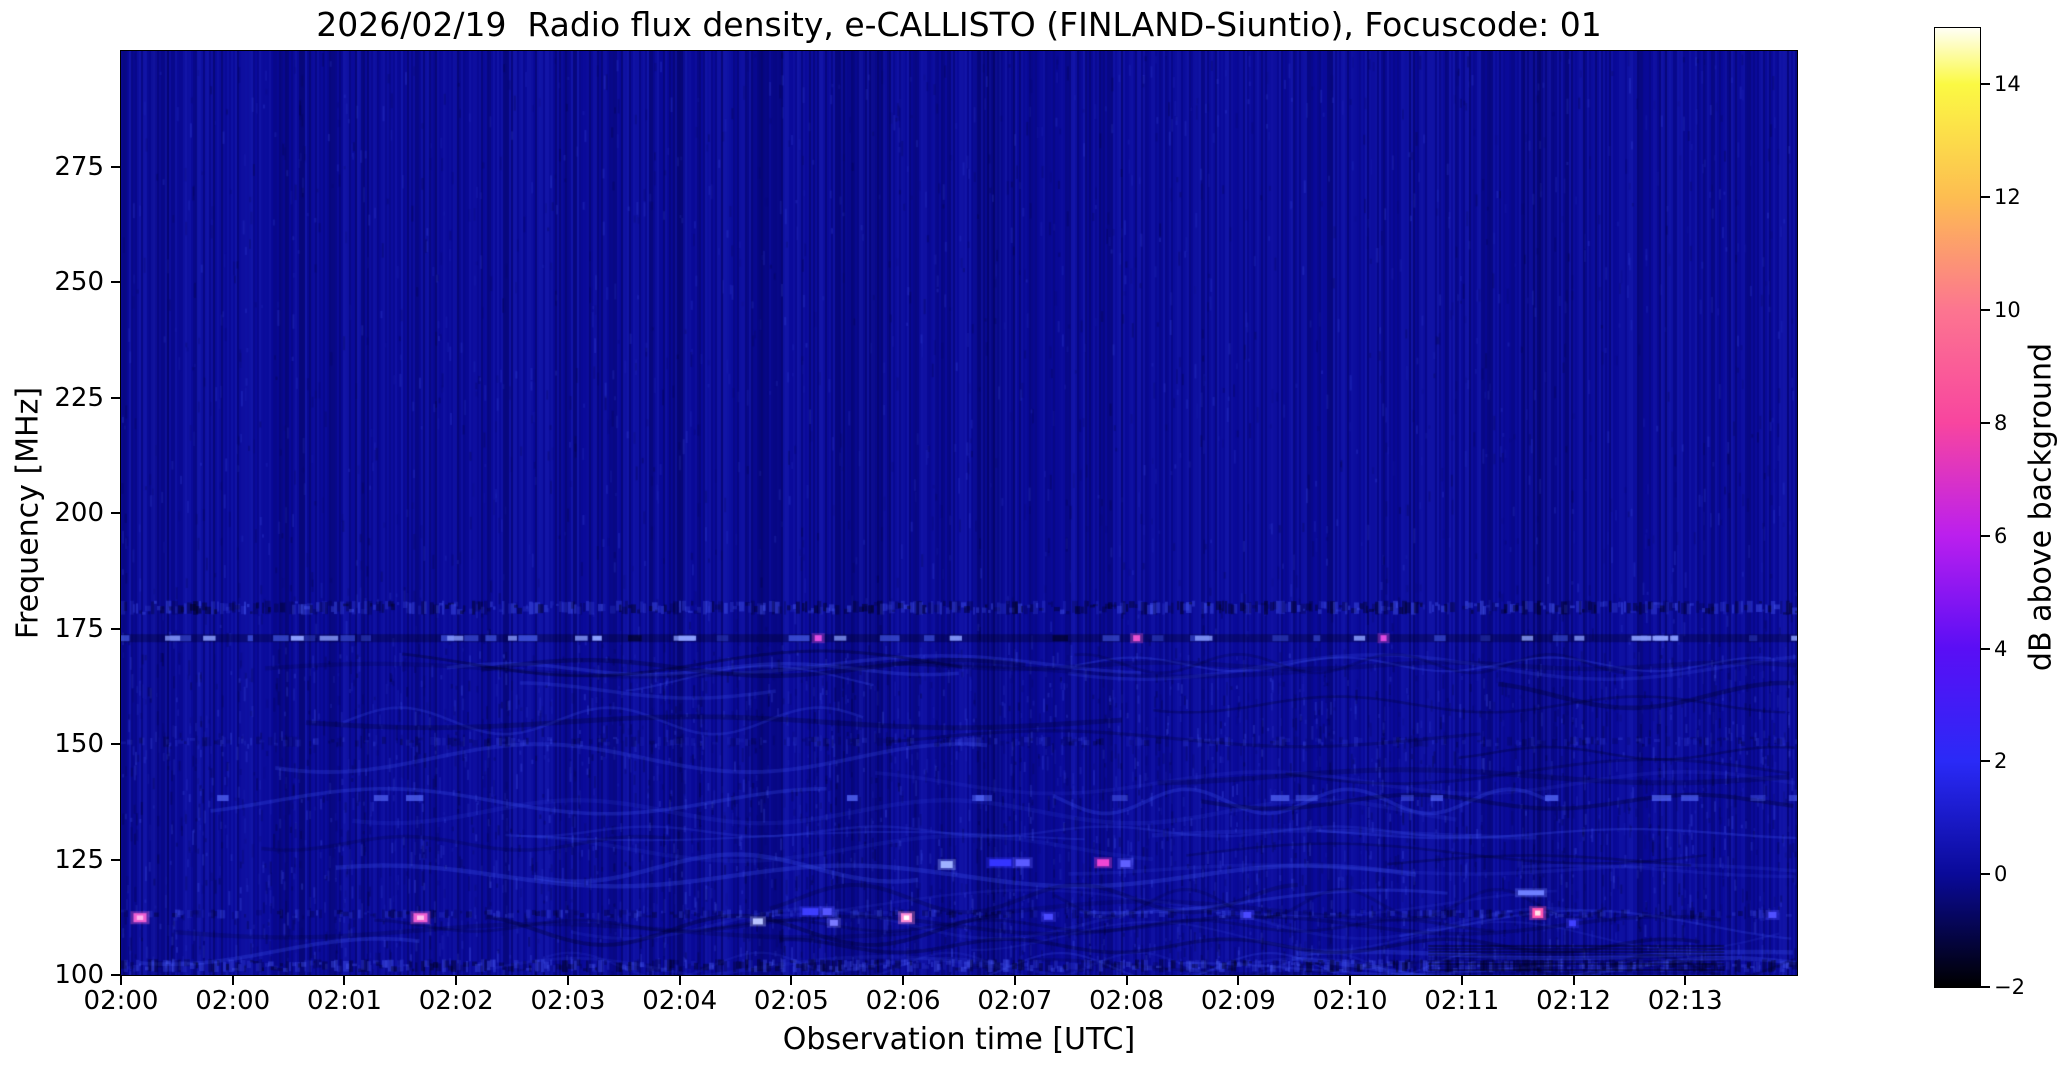 Image resolution: width=2066 pixels, height=1067 pixels. Describe the element at coordinates (2001, 422) in the screenshot. I see `colorbar-tick-label: 8` at that location.